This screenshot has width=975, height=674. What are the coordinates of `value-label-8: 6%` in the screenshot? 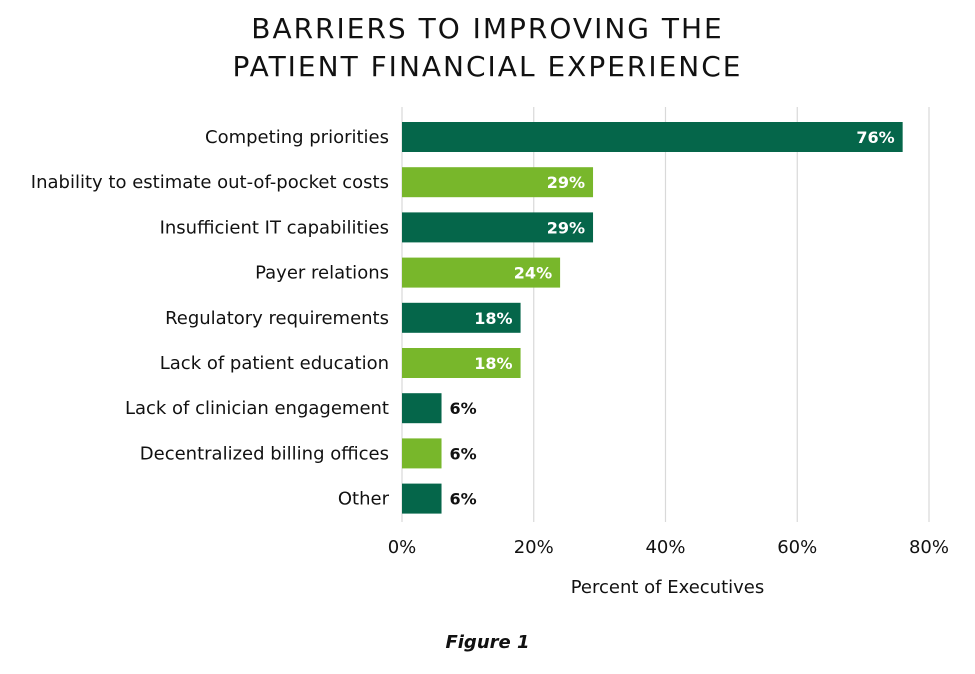 It's located at (463, 499).